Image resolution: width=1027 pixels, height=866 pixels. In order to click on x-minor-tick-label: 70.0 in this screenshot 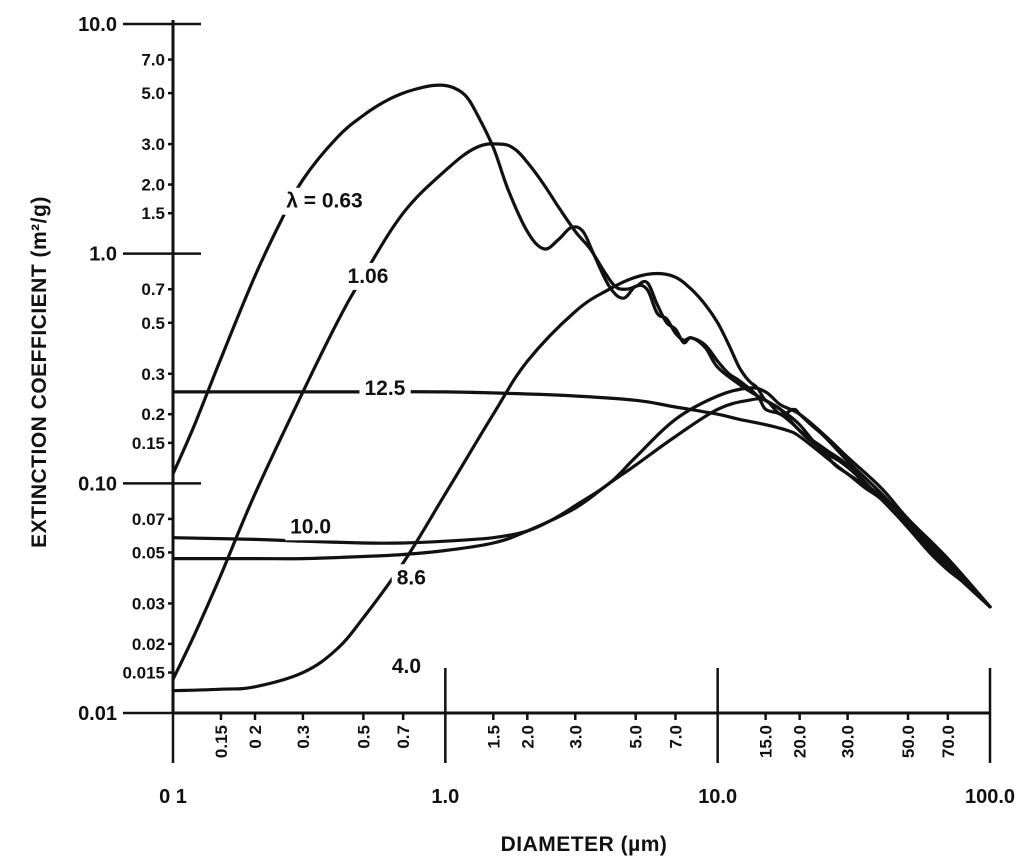, I will do `click(948, 741)`.